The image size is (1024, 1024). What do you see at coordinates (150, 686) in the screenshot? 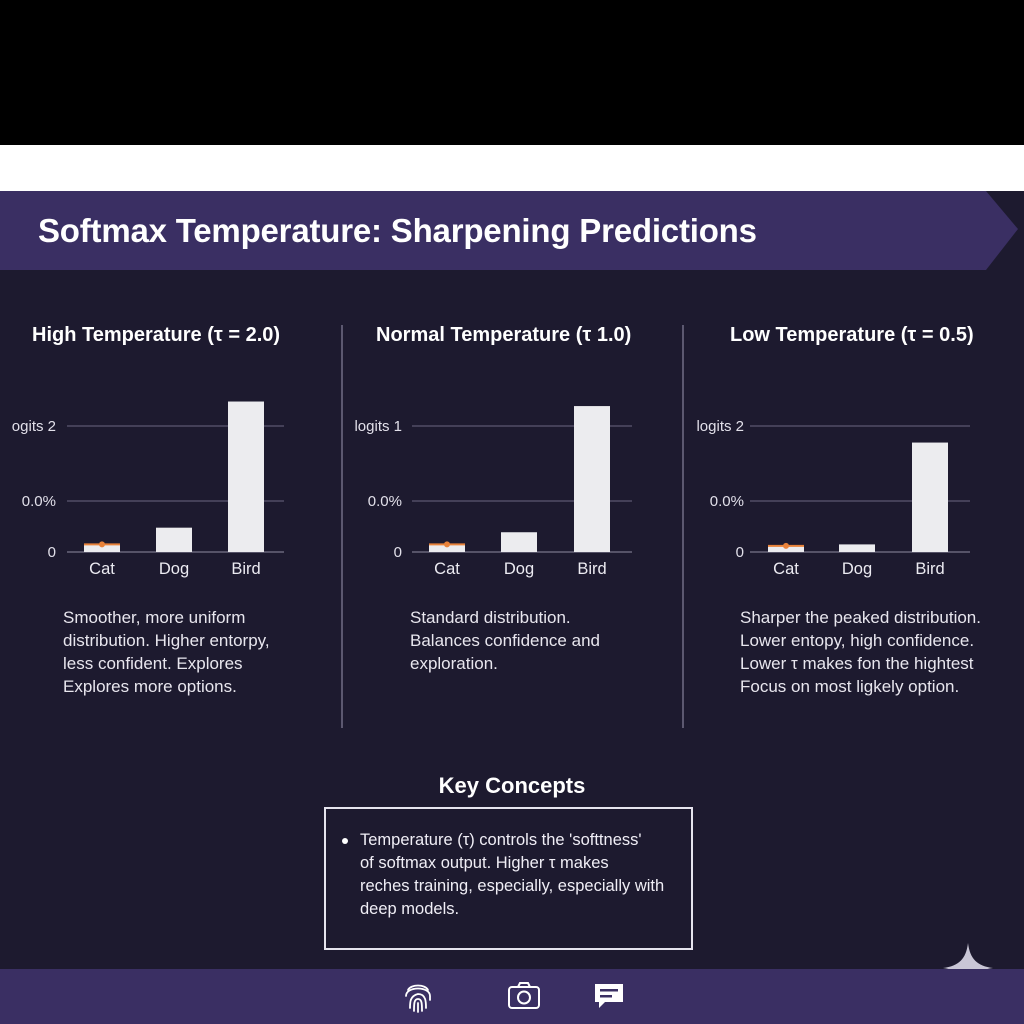
I see `description-line: Explores more options.` at bounding box center [150, 686].